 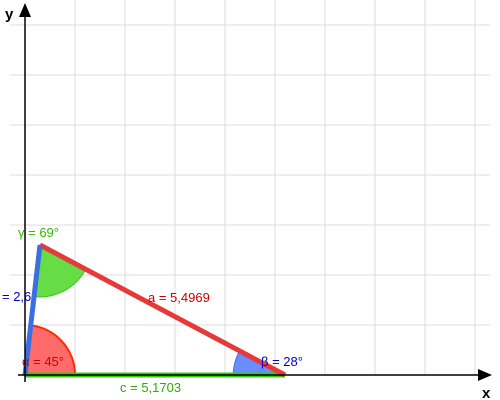 What do you see at coordinates (486, 392) in the screenshot?
I see `x-axis-label: x` at bounding box center [486, 392].